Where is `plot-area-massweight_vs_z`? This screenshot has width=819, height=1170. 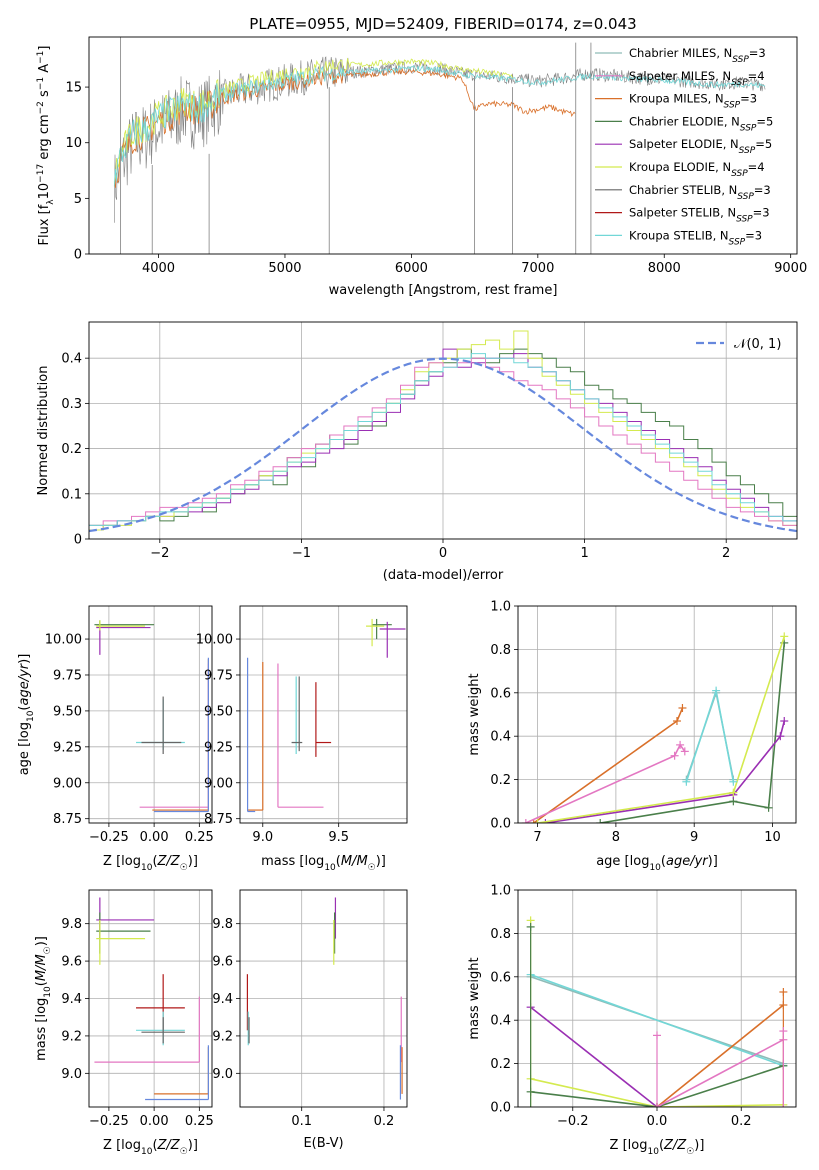
plot-area-massweight_vs_z is located at coordinates (657, 998).